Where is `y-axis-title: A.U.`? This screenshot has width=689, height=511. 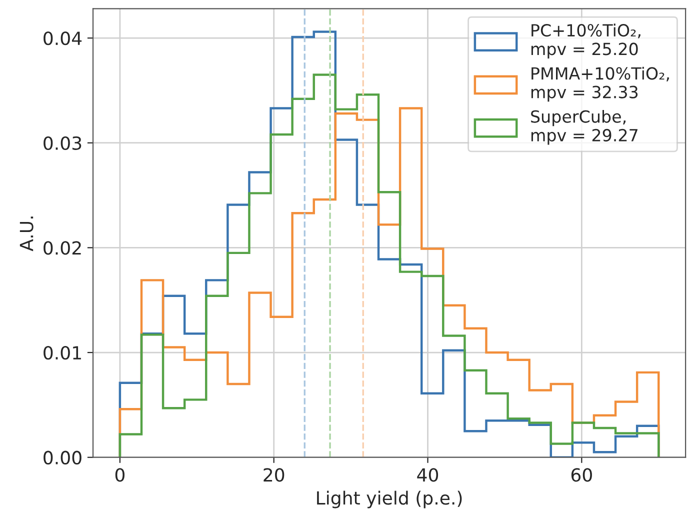 y-axis-title: A.U. is located at coordinates (27, 234).